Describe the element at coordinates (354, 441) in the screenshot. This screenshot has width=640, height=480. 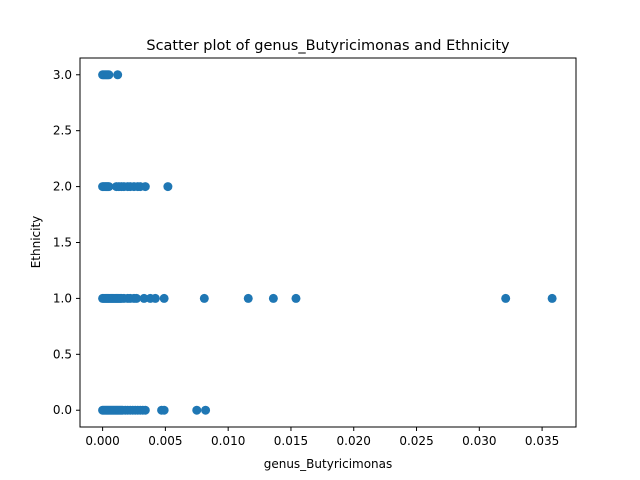
I see `x-tick-label: 0.020` at that location.